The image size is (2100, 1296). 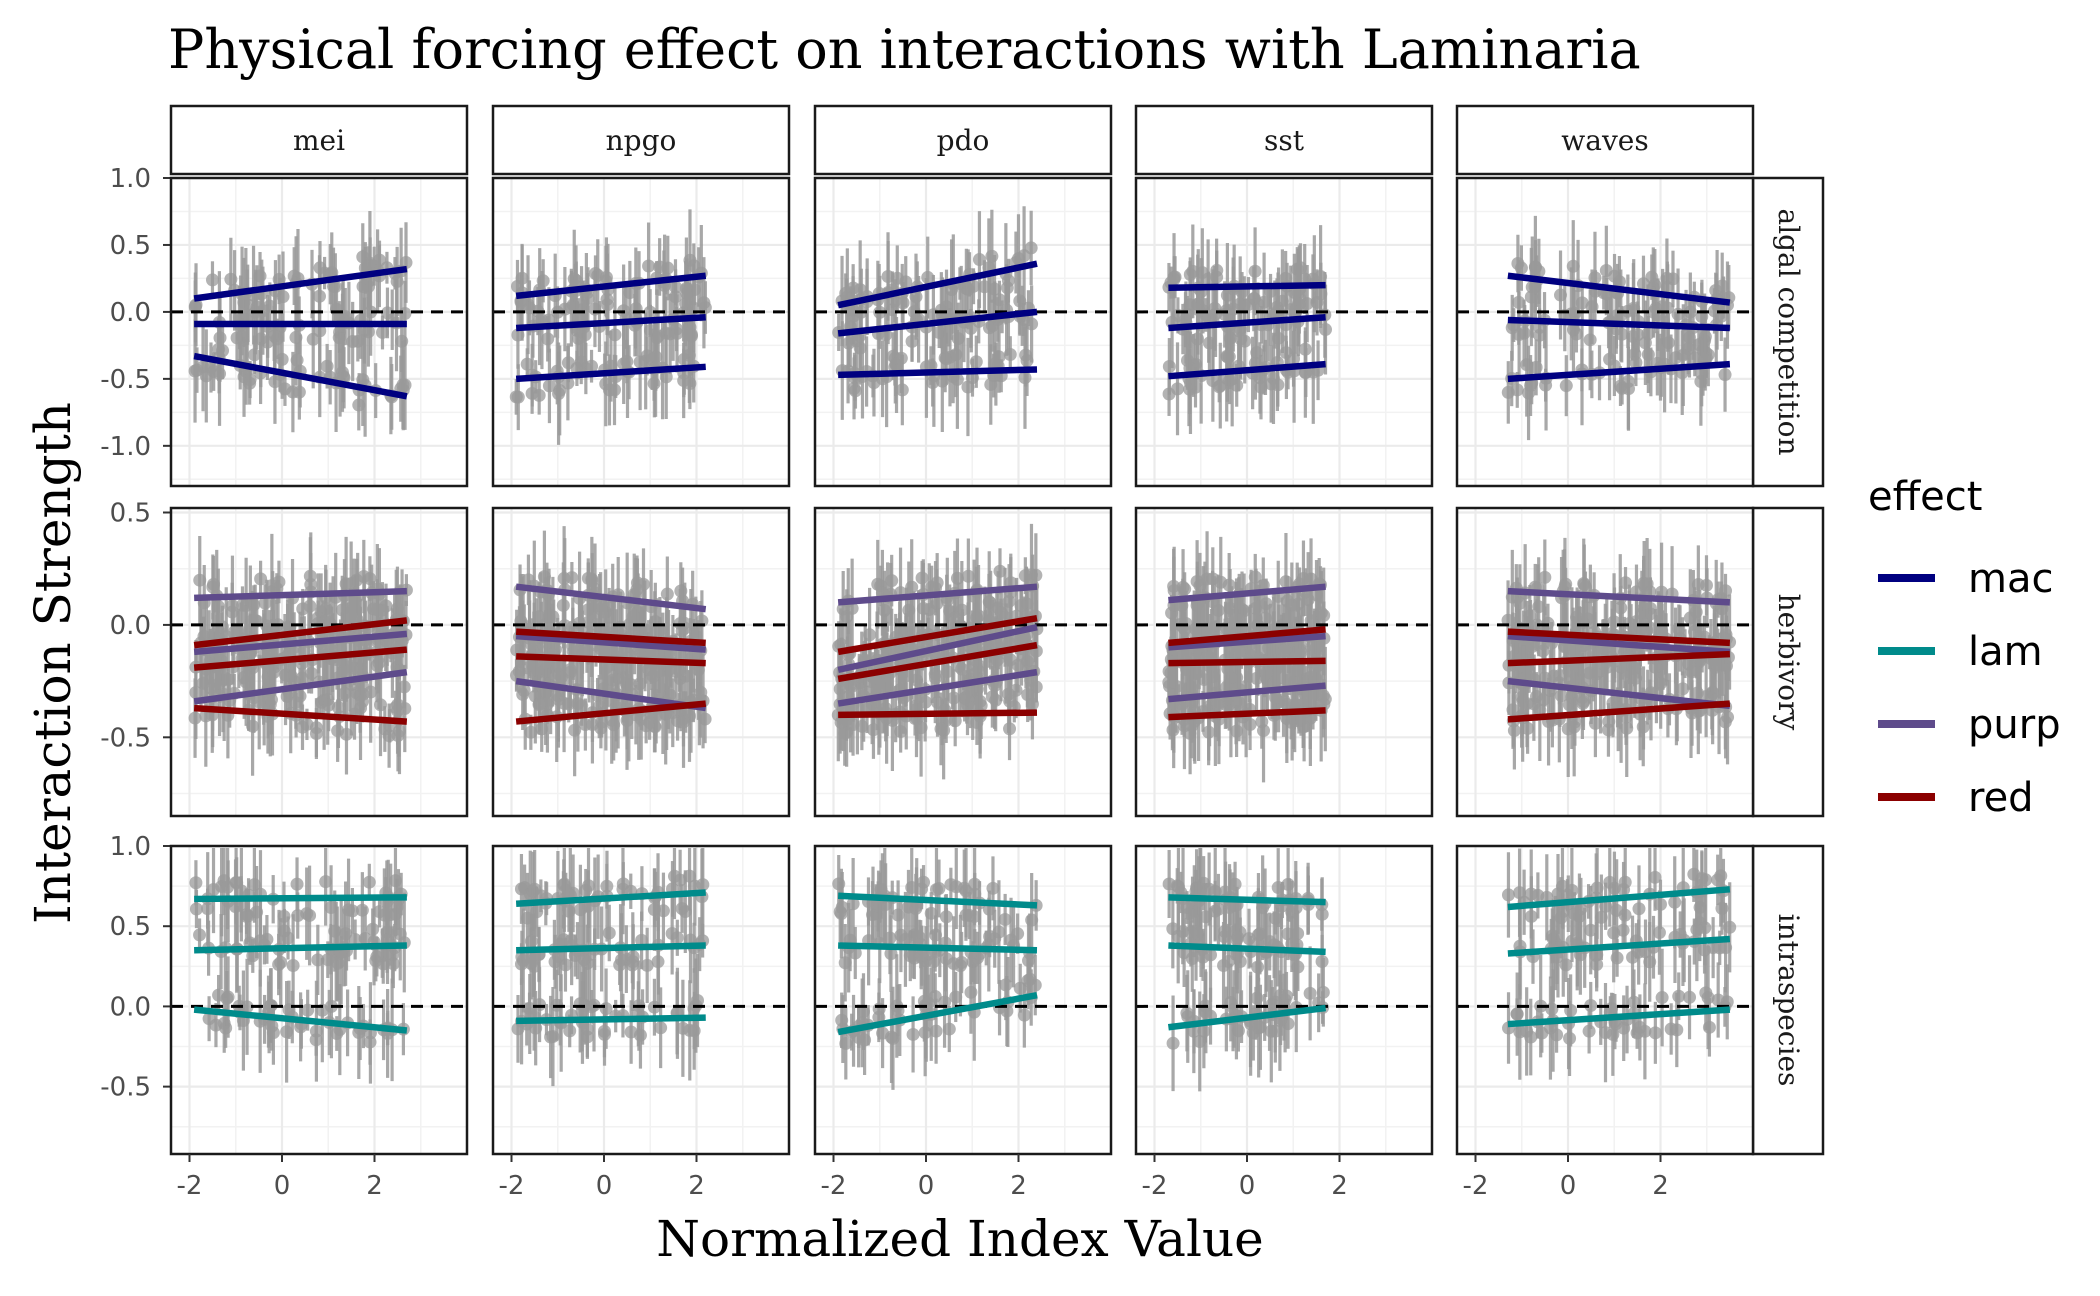 What do you see at coordinates (130, 847) in the screenshot?
I see `y-tick-label: 1.0` at bounding box center [130, 847].